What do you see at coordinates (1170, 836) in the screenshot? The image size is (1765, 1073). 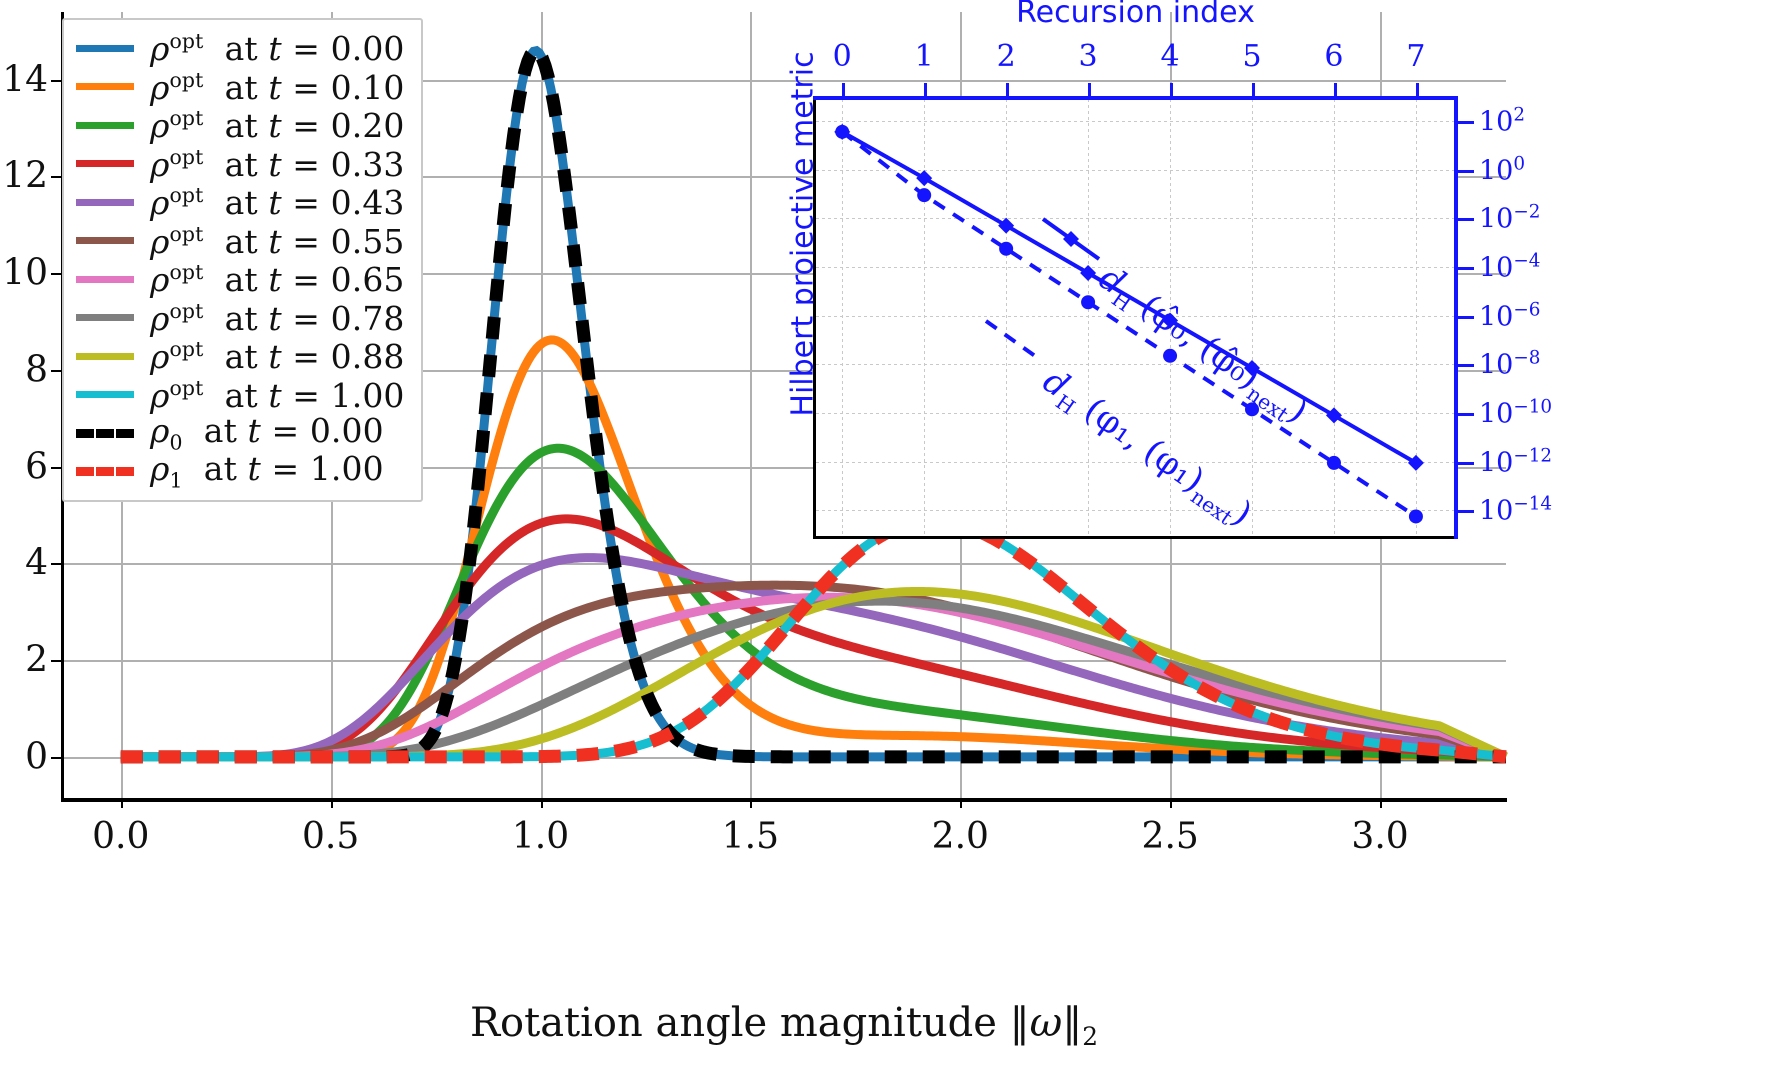 I see `x-tick-label: 2.5` at bounding box center [1170, 836].